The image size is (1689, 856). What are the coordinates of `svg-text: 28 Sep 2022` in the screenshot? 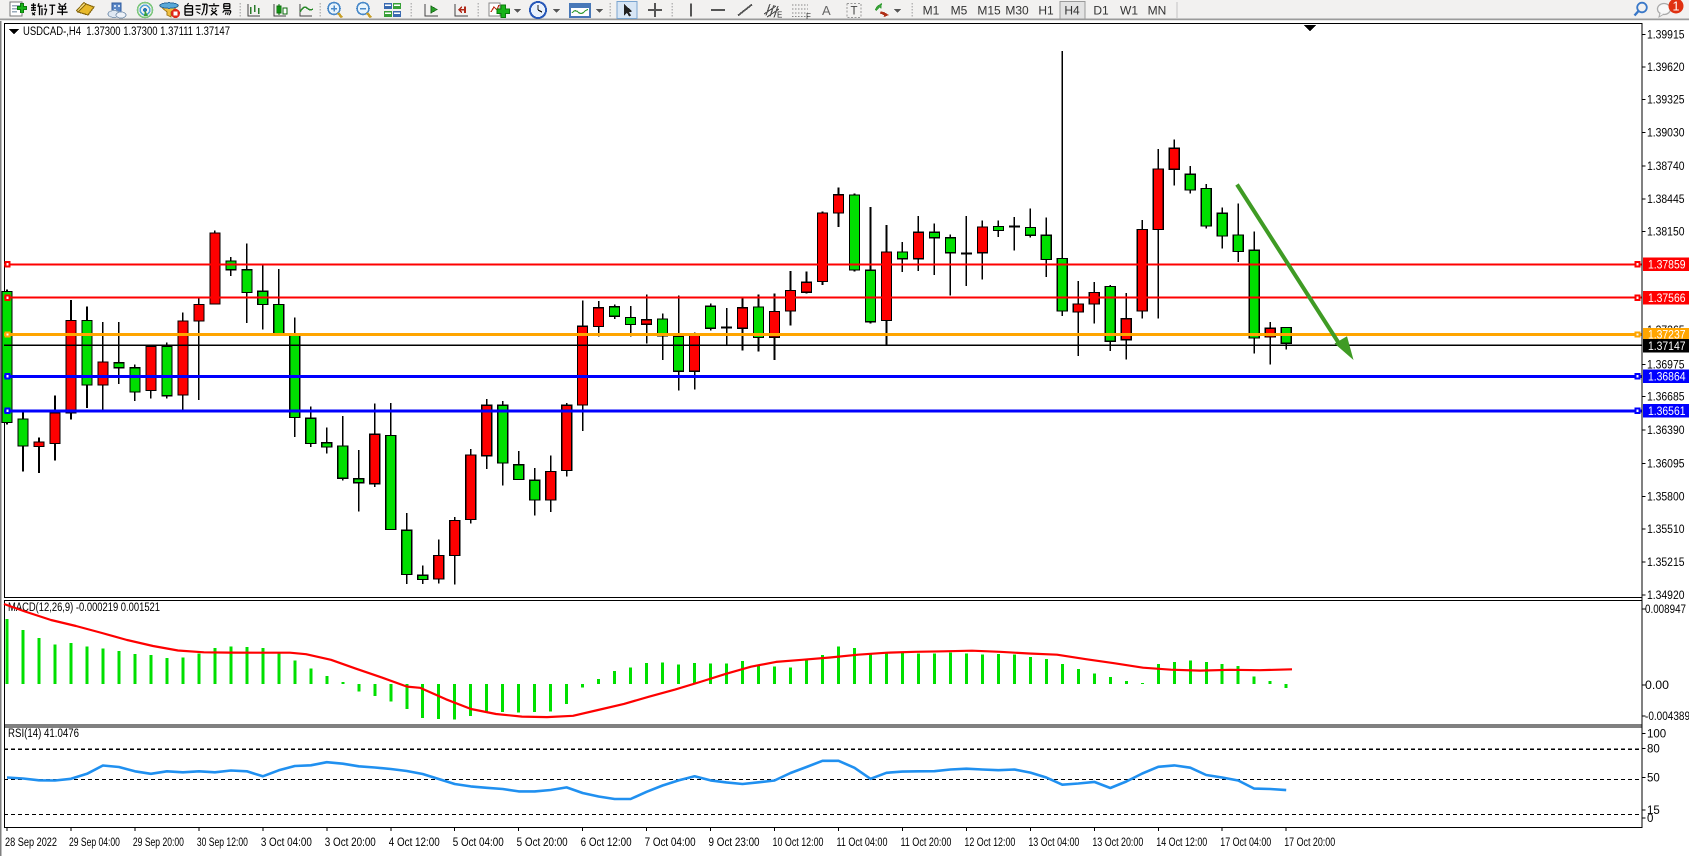 It's located at (31, 843).